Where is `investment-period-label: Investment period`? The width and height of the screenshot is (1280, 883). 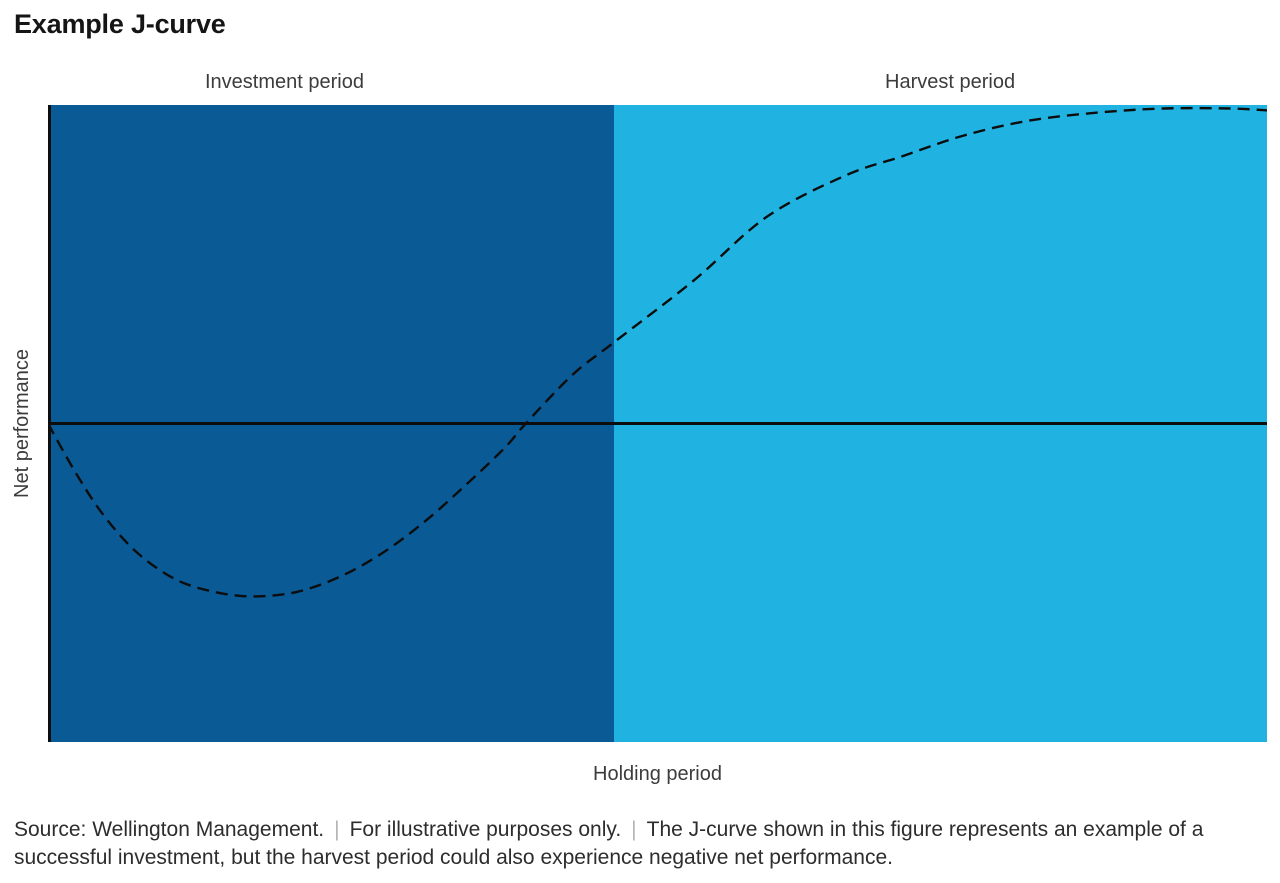
investment-period-label: Investment period is located at coordinates (284, 82).